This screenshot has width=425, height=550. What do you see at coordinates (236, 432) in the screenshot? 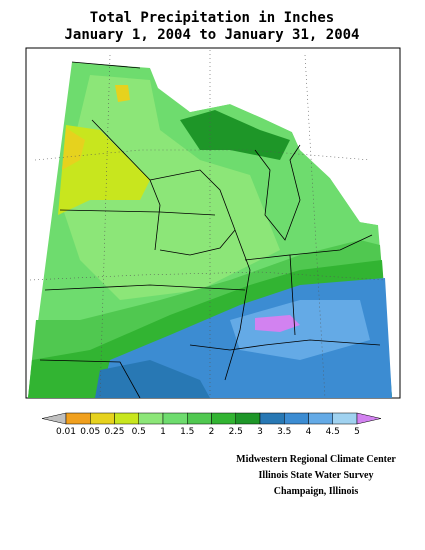
I see `legend-label: 2.5` at bounding box center [236, 432].